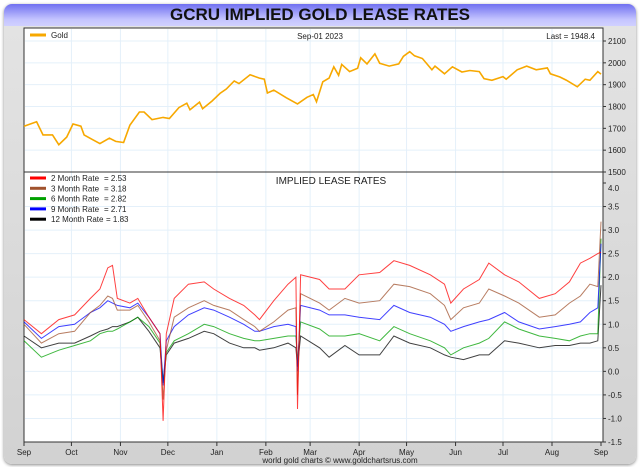 This screenshot has width=640, height=467. What do you see at coordinates (75, 209) in the screenshot?
I see `legend-label: 9 Month Rate` at bounding box center [75, 209].